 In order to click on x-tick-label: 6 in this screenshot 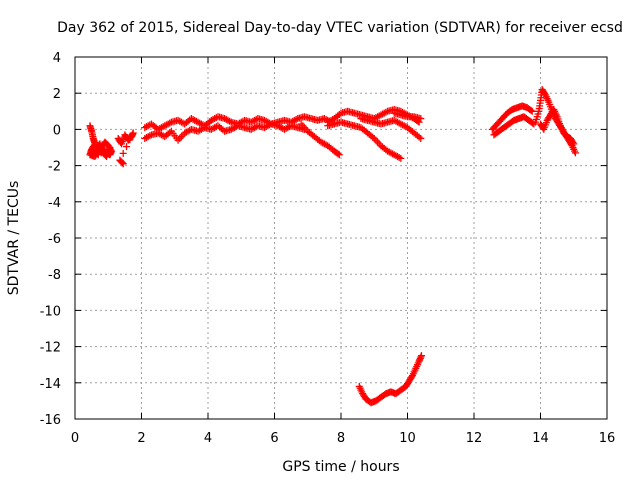, I will do `click(274, 438)`.